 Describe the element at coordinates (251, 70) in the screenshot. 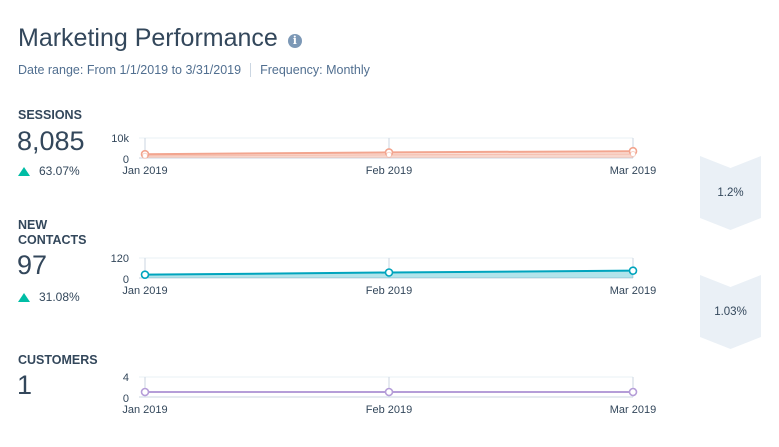

I see `meta-divider` at that location.